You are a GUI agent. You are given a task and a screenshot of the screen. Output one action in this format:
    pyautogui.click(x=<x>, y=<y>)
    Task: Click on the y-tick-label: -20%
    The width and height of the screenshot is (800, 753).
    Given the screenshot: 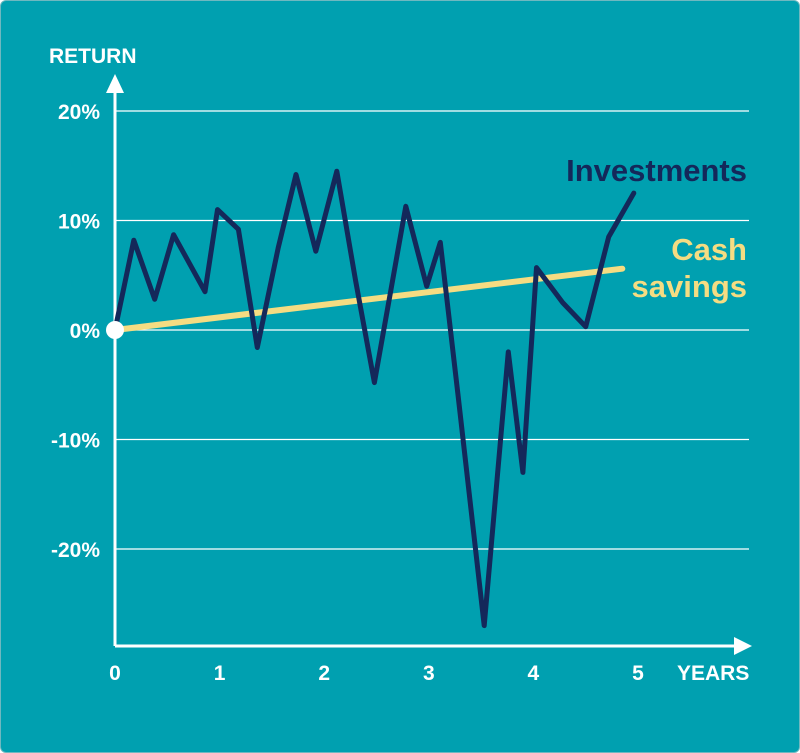 What is the action you would take?
    pyautogui.click(x=75, y=550)
    